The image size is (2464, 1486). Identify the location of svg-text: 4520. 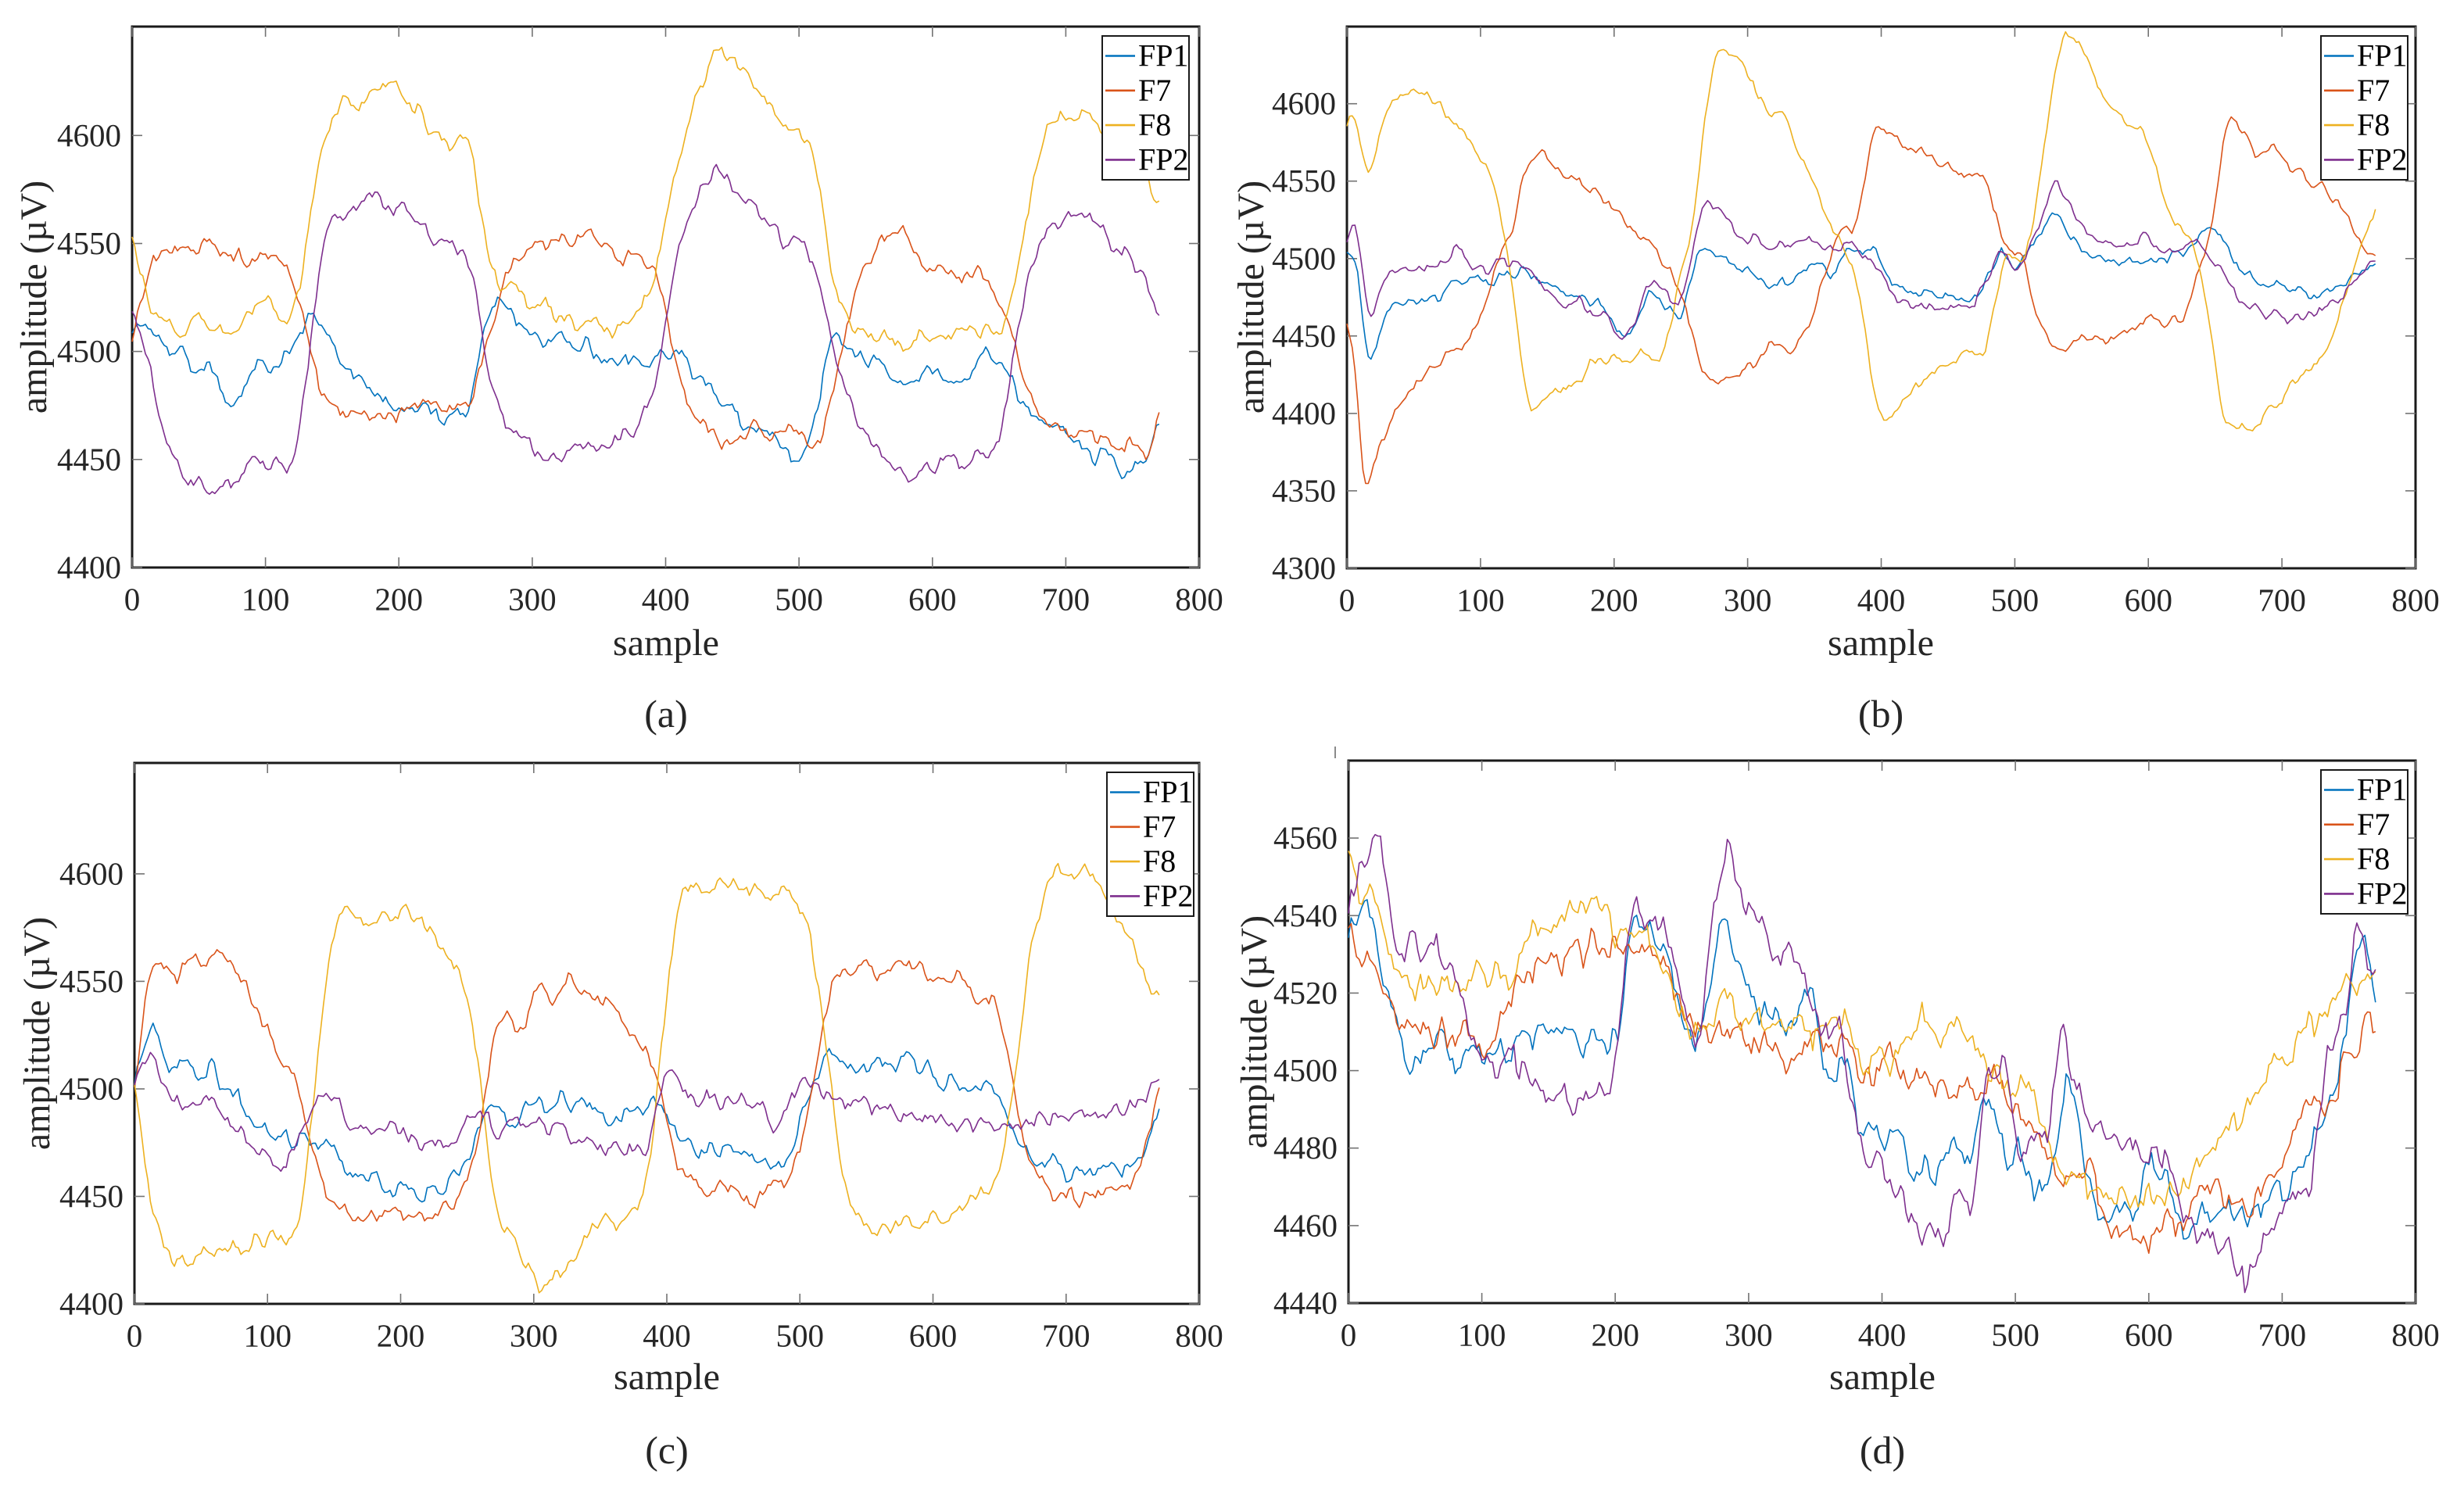
(1305, 993).